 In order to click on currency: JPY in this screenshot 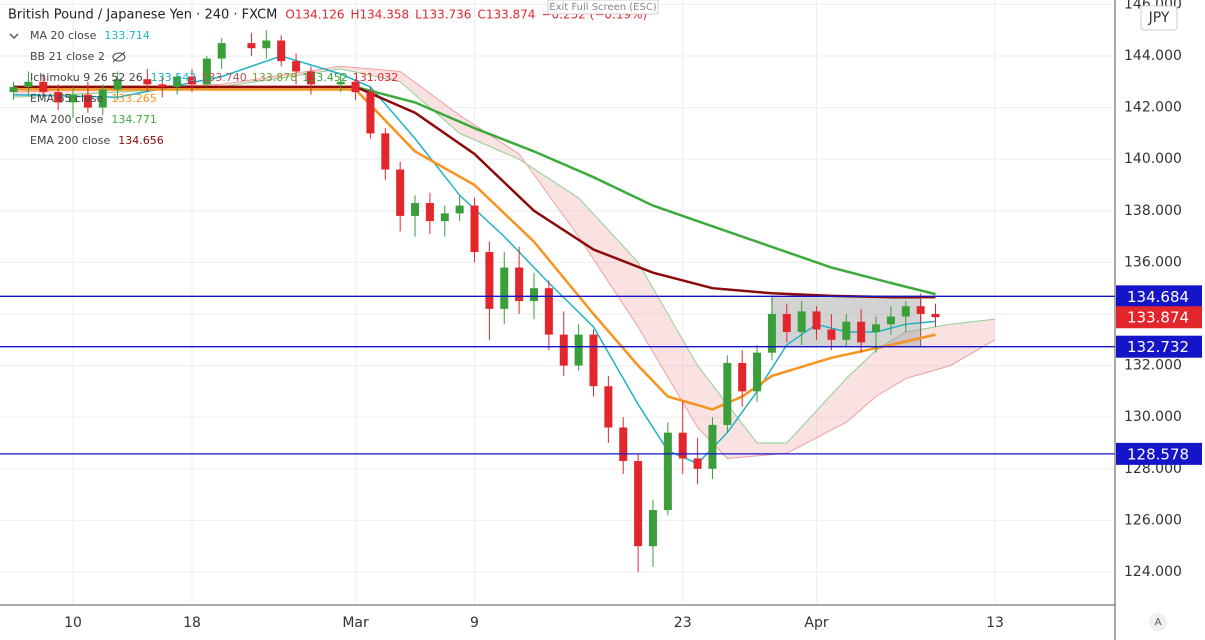, I will do `click(1159, 18)`.